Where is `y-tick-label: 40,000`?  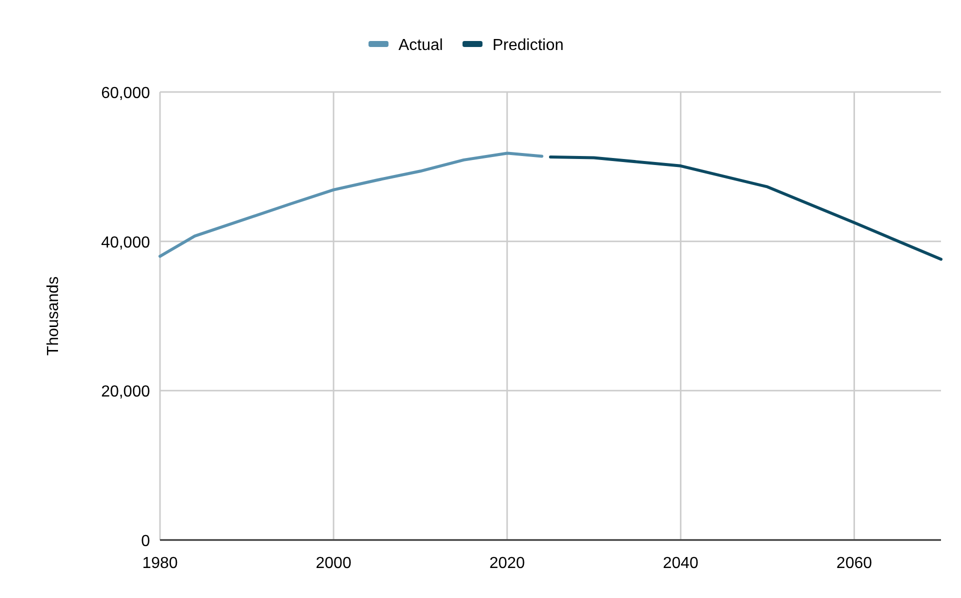
y-tick-label: 40,000 is located at coordinates (125, 243).